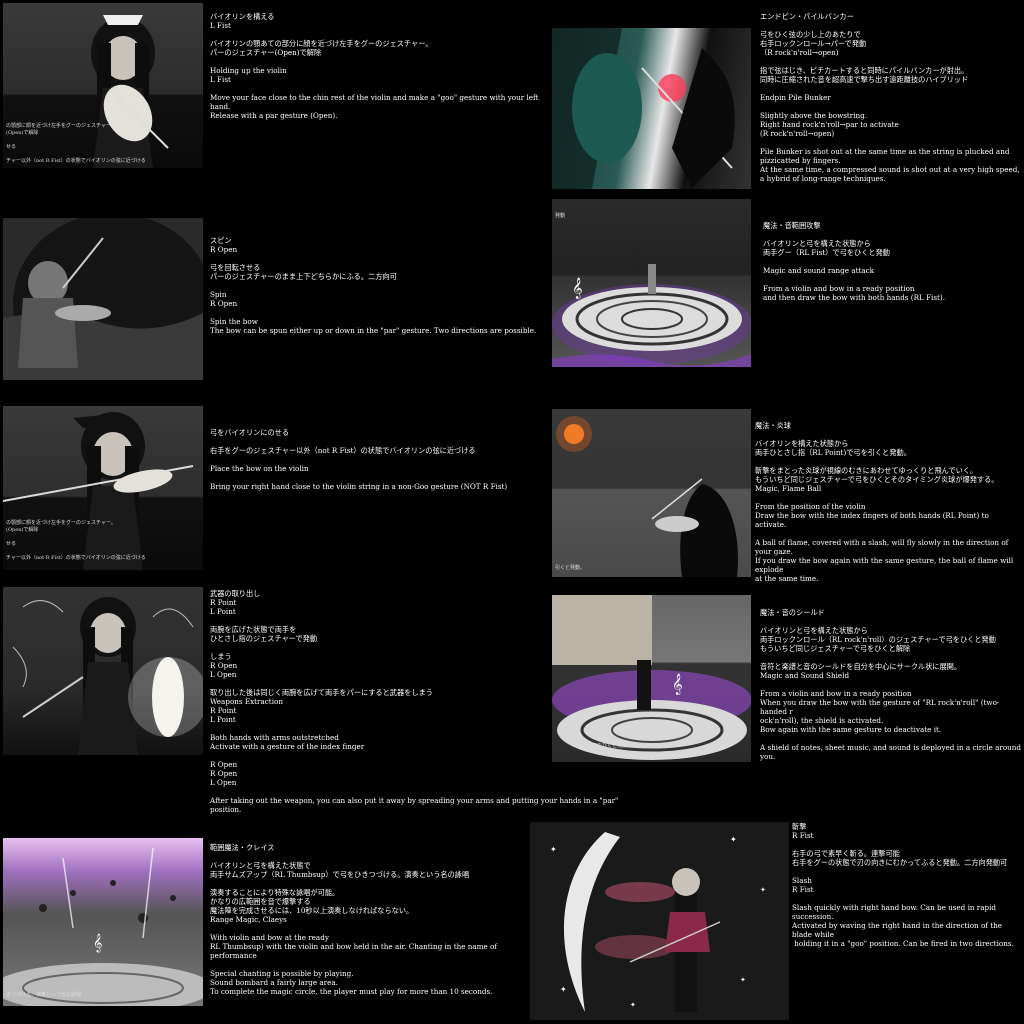 Image resolution: width=1024 pixels, height=1024 pixels. What do you see at coordinates (651, 493) in the screenshot?
I see `screenshot-flame-ball: 引くと発動。` at bounding box center [651, 493].